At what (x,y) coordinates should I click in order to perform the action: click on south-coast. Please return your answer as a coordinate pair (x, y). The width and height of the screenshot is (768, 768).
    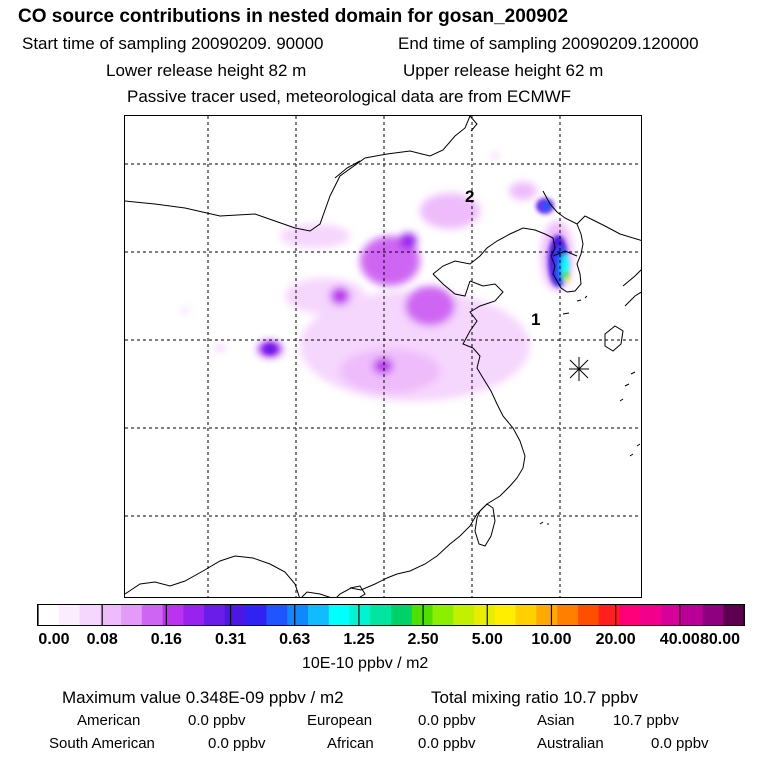
    Looking at the image, I should click on (356, 590).